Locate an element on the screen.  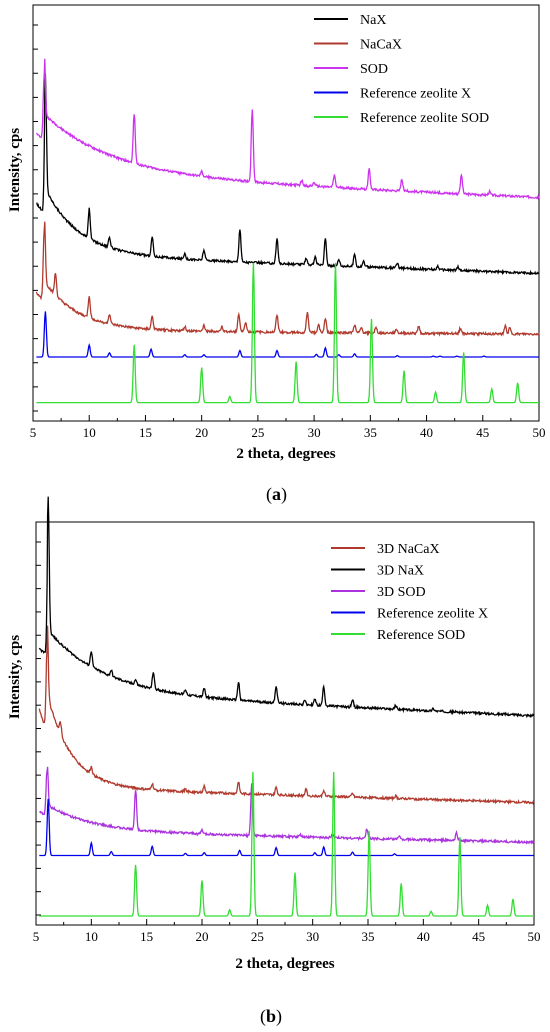
legend-label: 3D SOD is located at coordinates (401, 592).